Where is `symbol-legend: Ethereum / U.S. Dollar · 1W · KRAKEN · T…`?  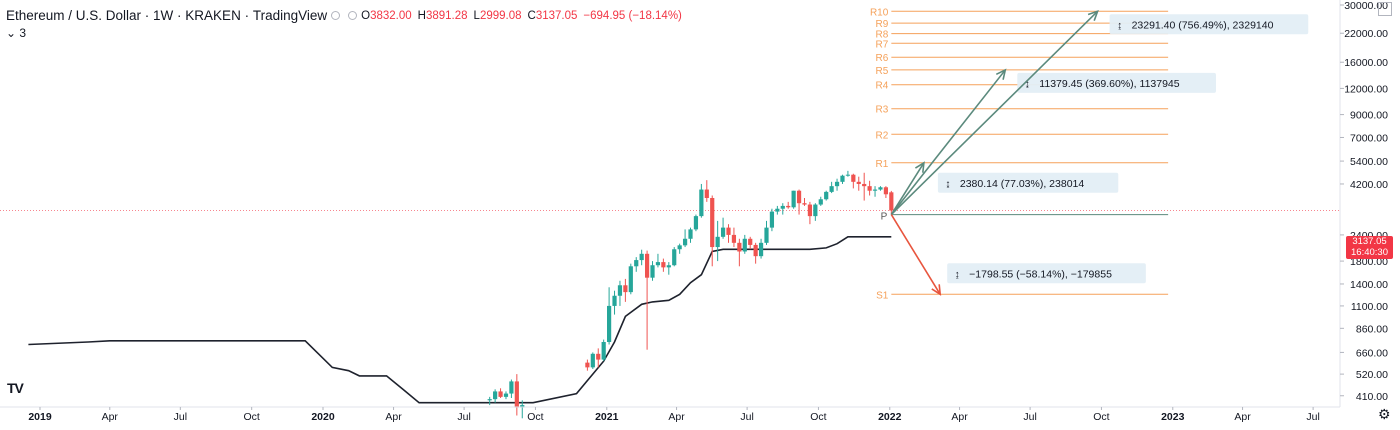 symbol-legend: Ethereum / U.S. Dollar · 1W · KRAKEN · T… is located at coordinates (344, 15).